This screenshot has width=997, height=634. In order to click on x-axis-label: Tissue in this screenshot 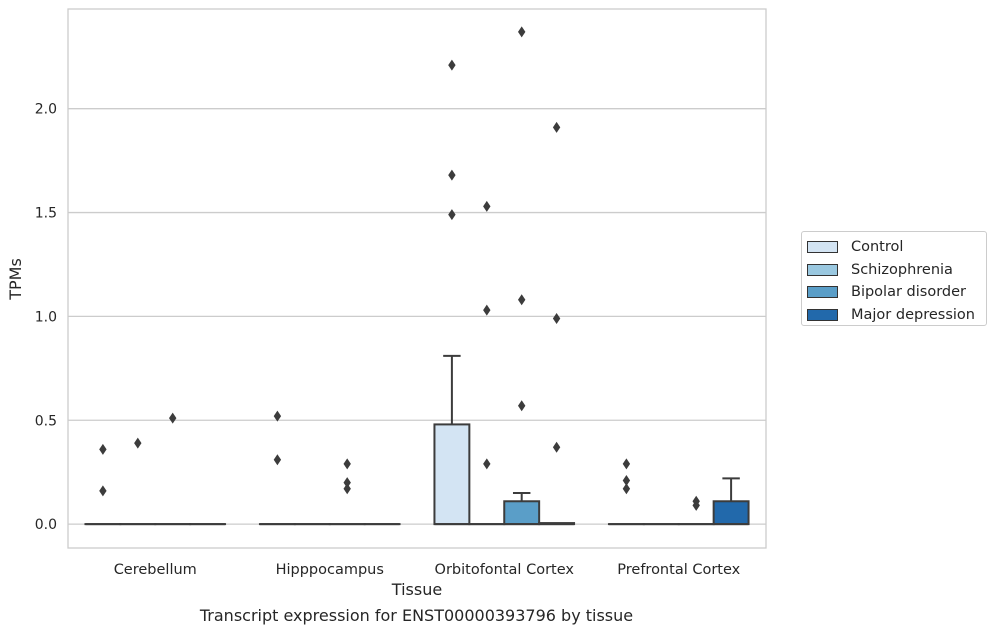, I will do `click(416, 589)`.